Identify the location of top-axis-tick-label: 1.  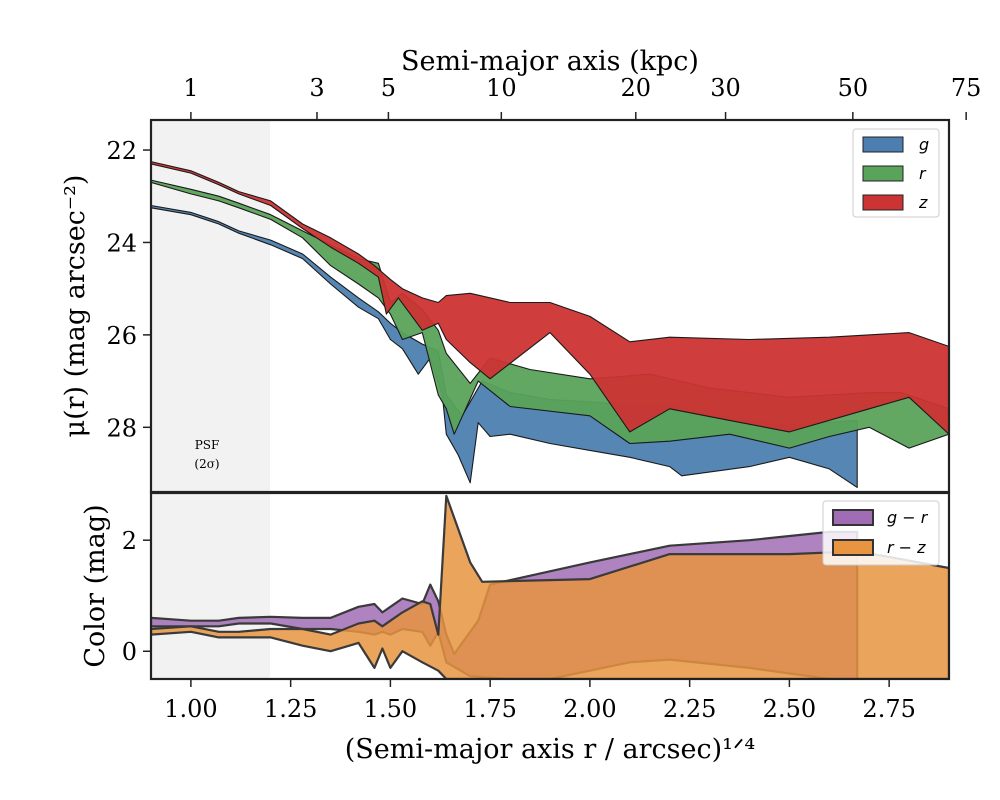
(190, 88).